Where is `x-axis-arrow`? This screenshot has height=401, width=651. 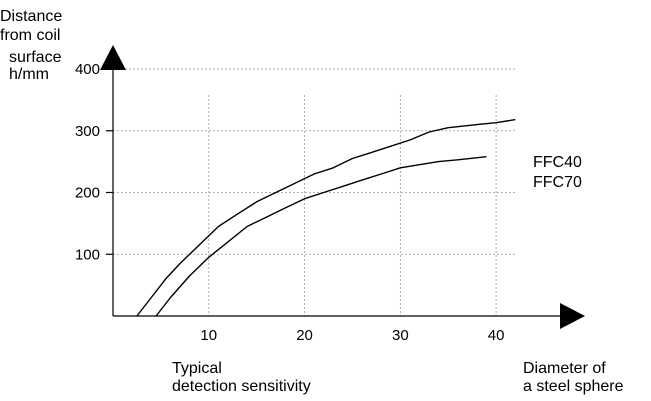
x-axis-arrow is located at coordinates (572, 316).